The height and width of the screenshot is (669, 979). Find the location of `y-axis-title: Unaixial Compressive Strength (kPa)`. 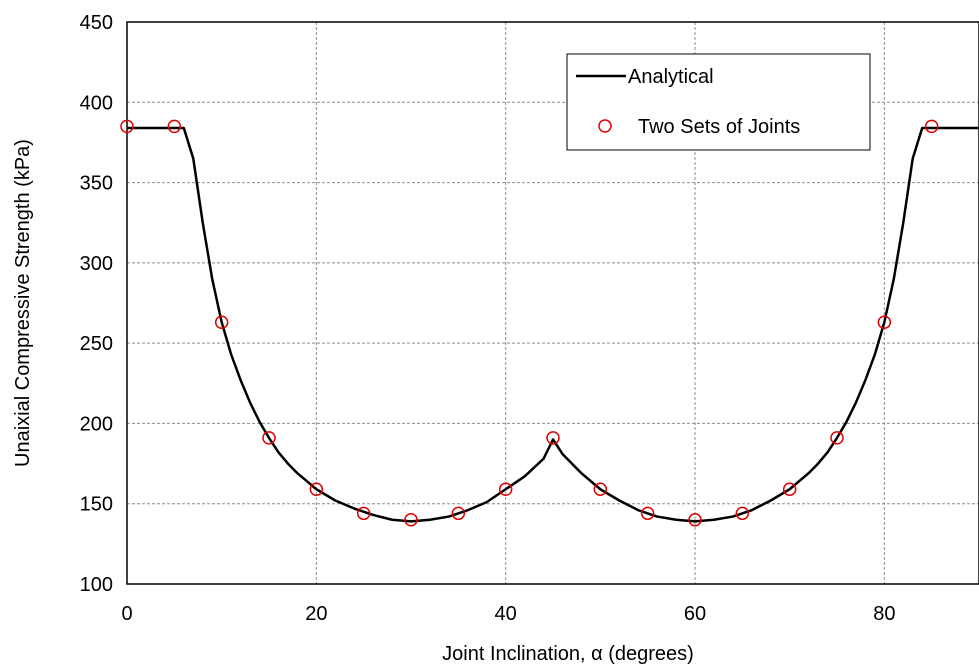

y-axis-title: Unaixial Compressive Strength (kPa) is located at coordinates (23, 303).